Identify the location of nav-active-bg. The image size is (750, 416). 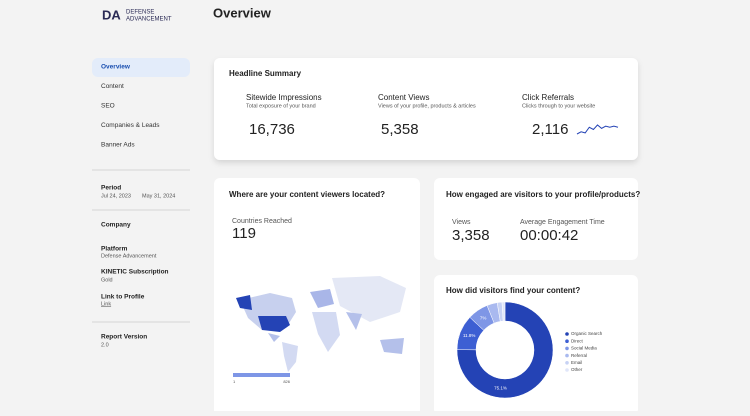
(141, 67).